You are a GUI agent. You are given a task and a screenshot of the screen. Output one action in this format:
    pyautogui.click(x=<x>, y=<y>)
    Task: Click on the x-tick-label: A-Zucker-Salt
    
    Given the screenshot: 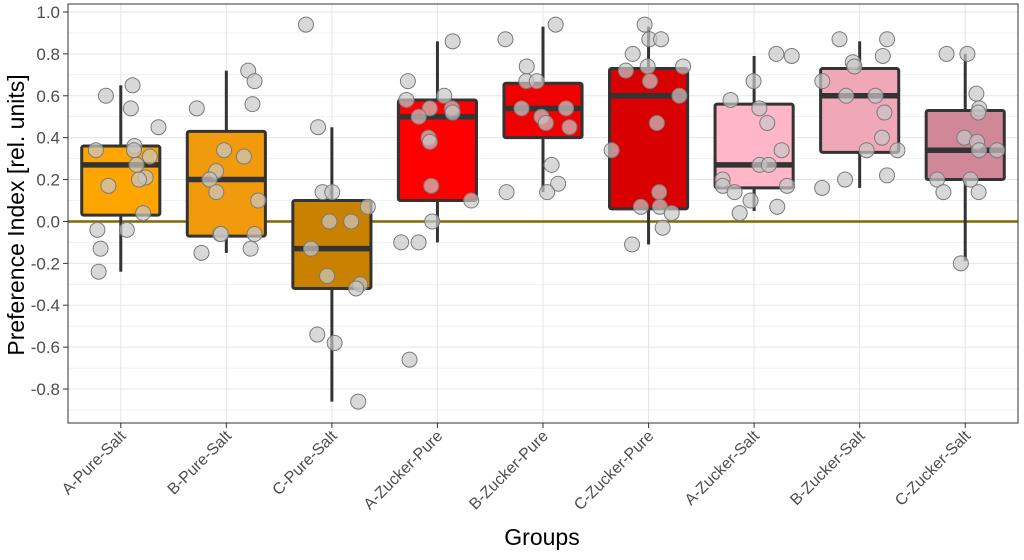 What is the action you would take?
    pyautogui.click(x=723, y=468)
    